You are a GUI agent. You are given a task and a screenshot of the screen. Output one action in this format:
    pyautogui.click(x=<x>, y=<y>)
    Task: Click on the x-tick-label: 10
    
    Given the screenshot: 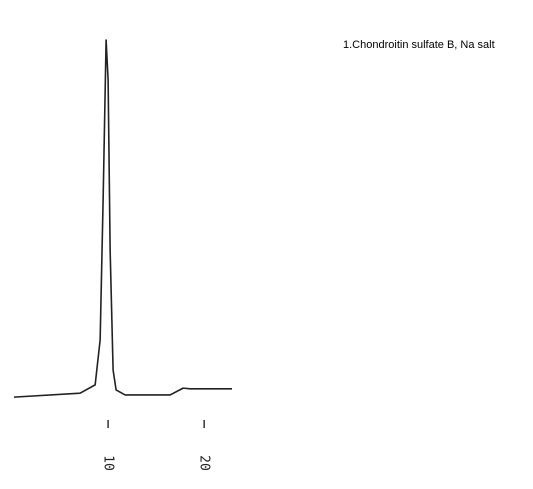 What is the action you would take?
    pyautogui.click(x=108, y=463)
    